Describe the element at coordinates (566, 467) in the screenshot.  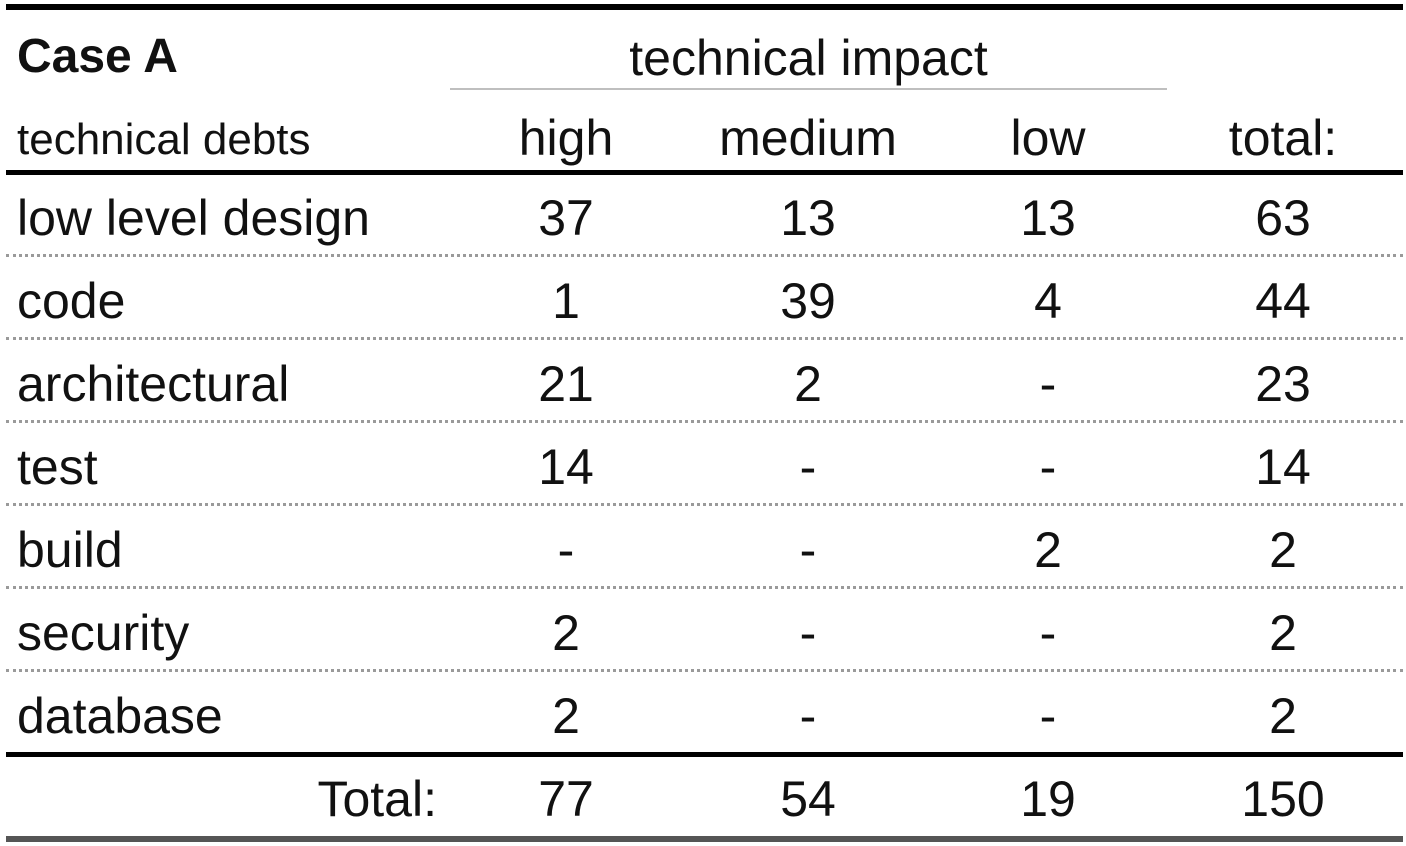
I see `cell-high: 14` at that location.